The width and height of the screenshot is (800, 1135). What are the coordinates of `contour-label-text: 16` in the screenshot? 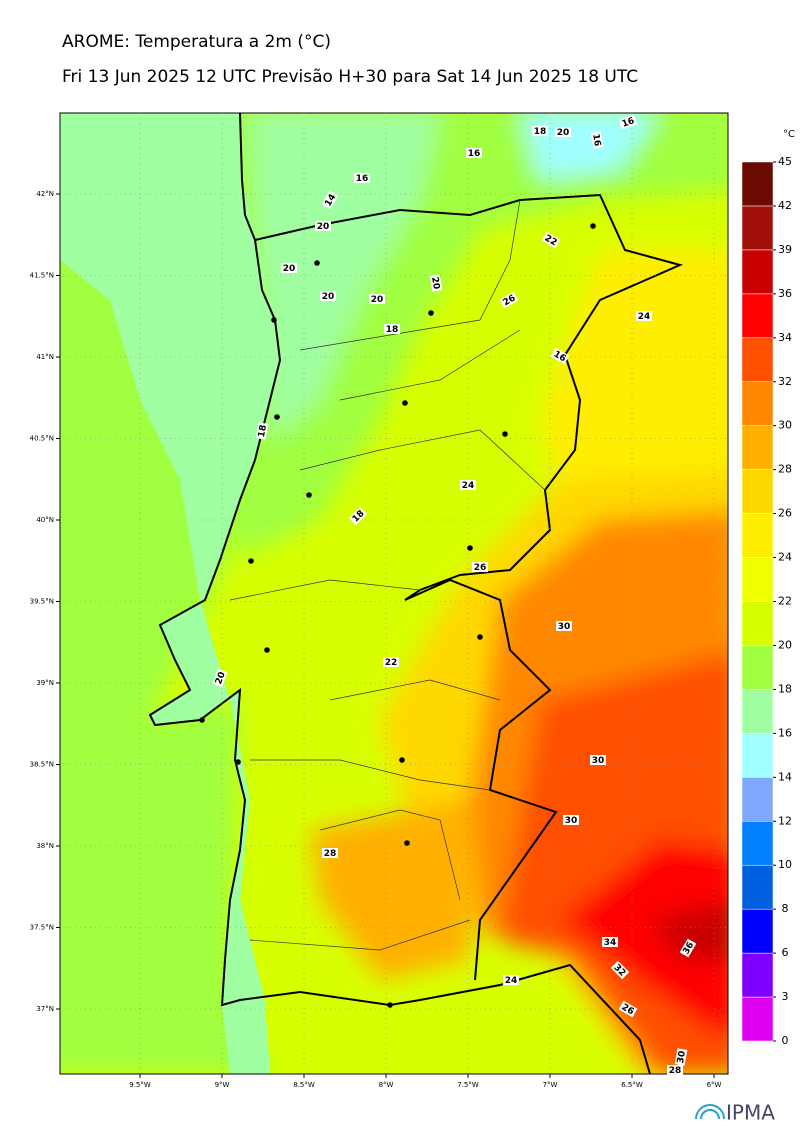 It's located at (474, 154).